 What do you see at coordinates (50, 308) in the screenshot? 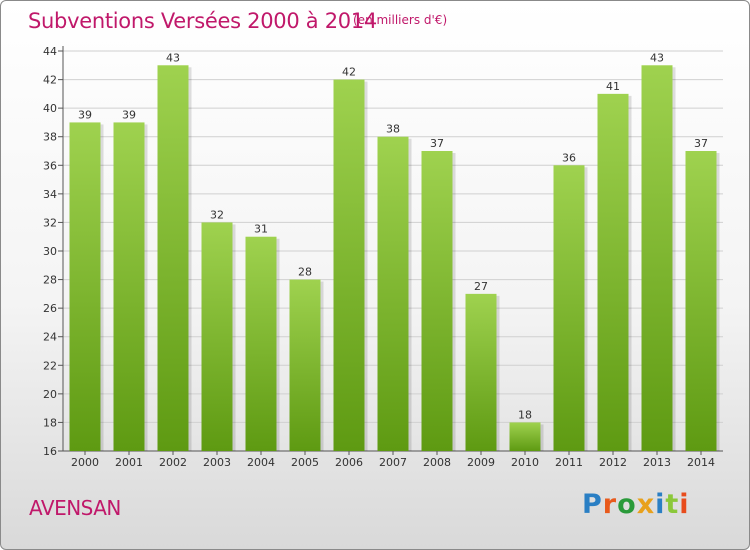
I see `y-tick-label: 26` at bounding box center [50, 308].